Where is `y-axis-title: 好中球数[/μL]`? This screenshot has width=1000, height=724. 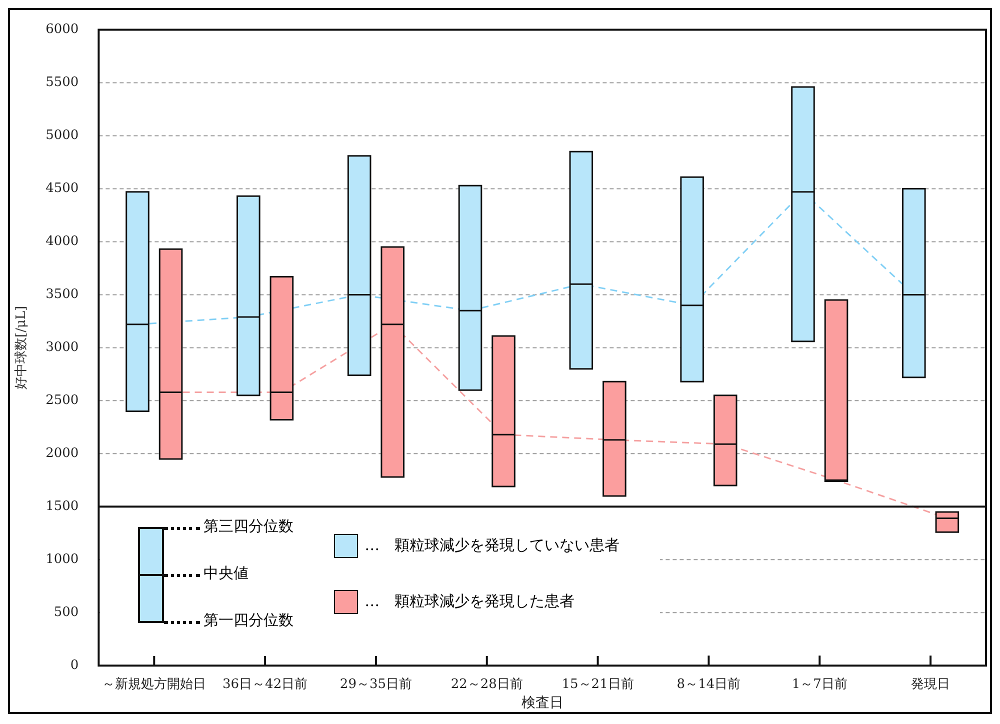
y-axis-title: 好中球数[/μL] is located at coordinates (22, 348).